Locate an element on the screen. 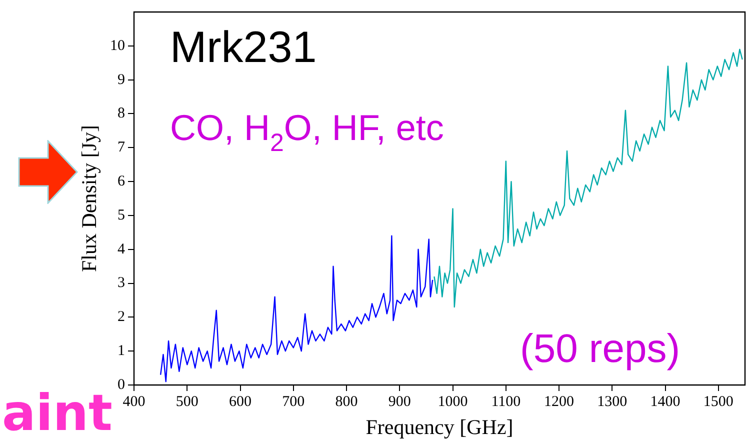  y-tick-label: 10 is located at coordinates (117, 46).